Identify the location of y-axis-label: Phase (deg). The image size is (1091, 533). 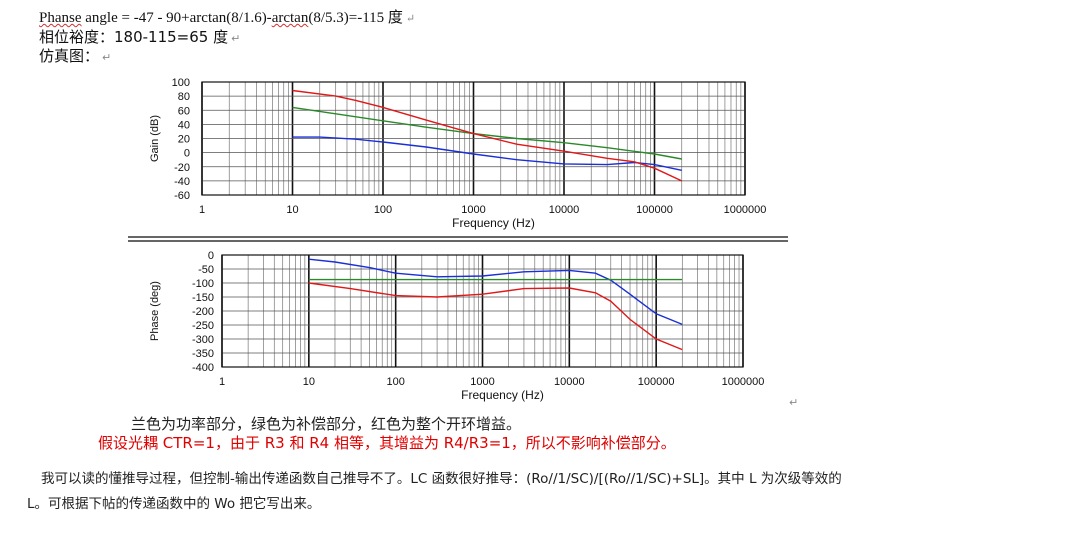
(155, 311).